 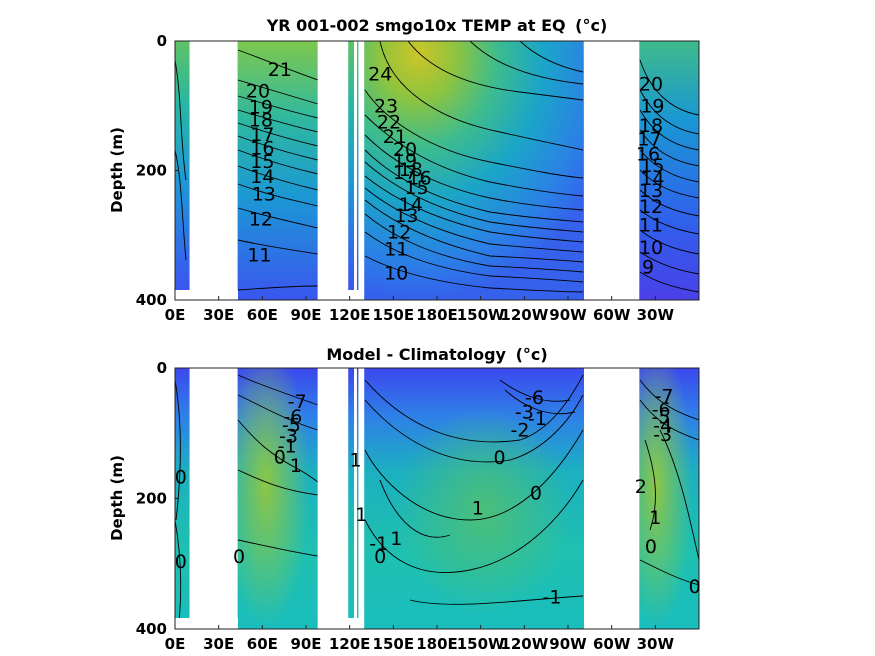 I want to click on contour-label: 13, so click(x=651, y=191).